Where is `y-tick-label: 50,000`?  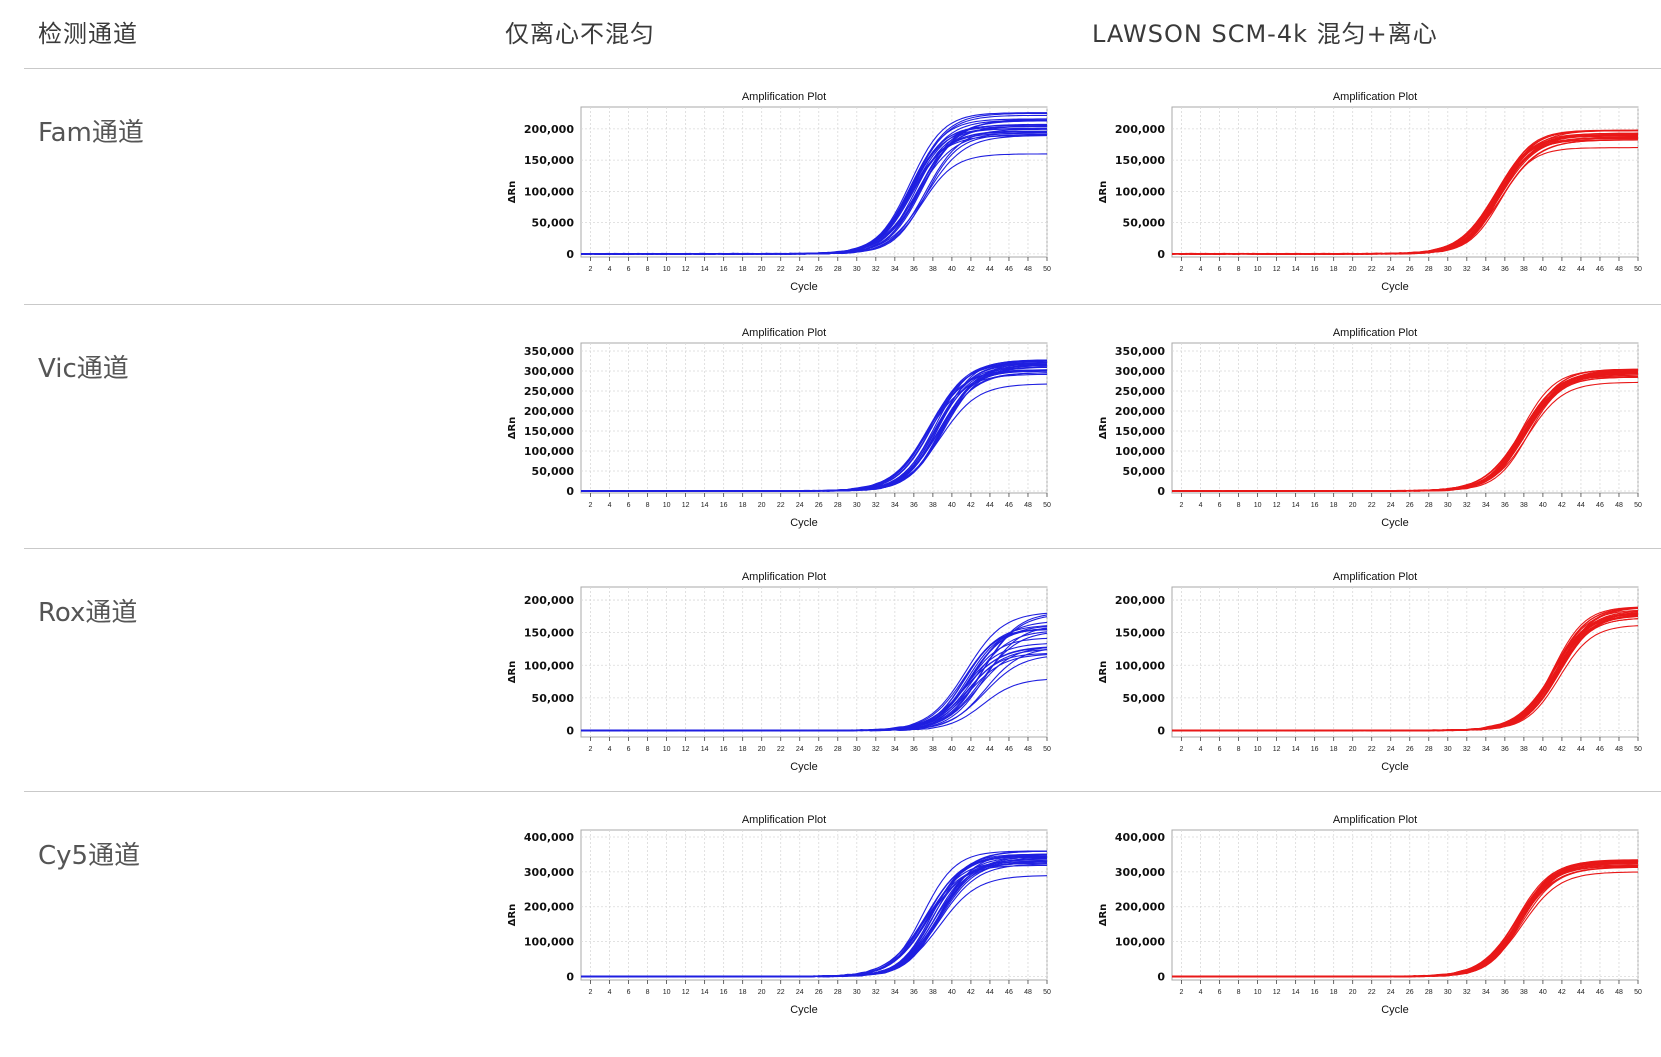
y-tick-label: 50,000 is located at coordinates (553, 698).